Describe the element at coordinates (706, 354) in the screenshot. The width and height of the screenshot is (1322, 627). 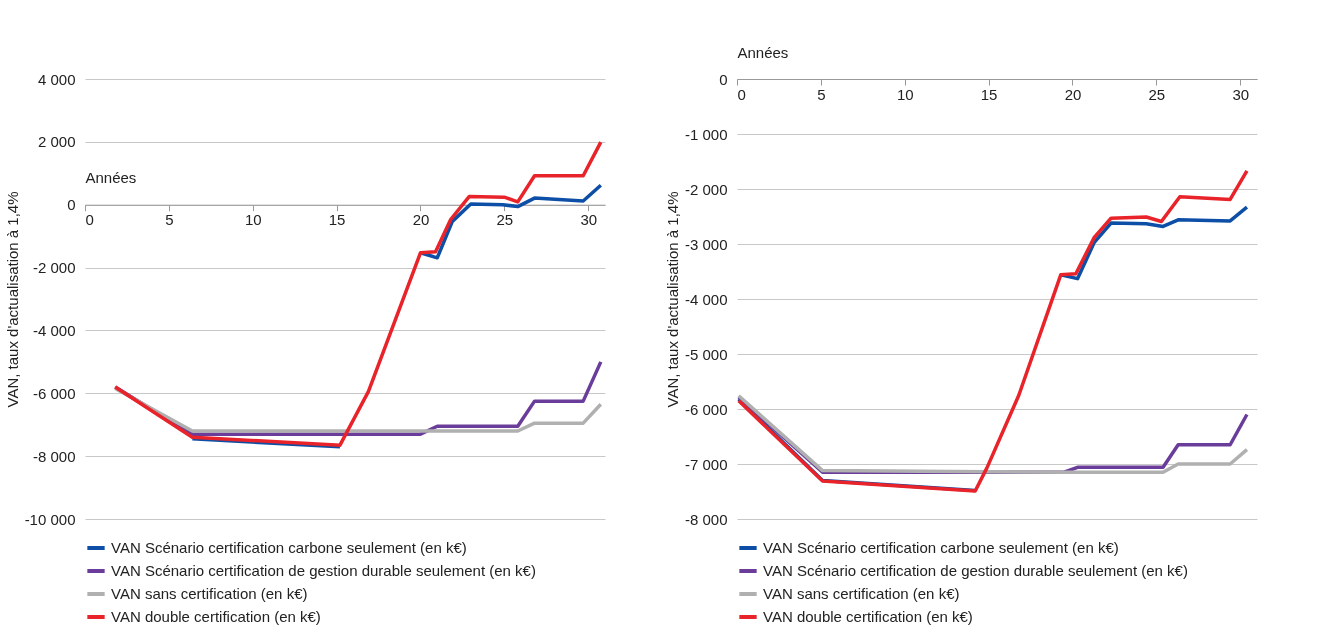
I see `y-tick-label: -5 000` at that location.